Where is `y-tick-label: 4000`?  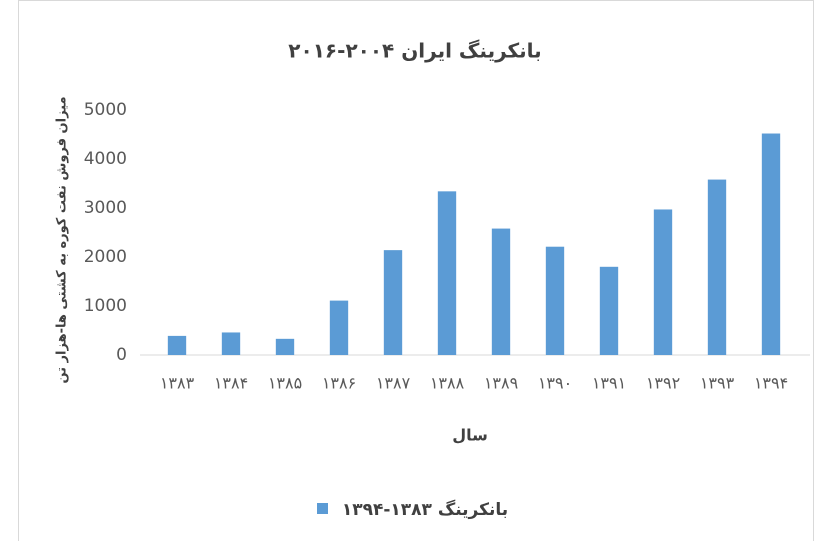 y-tick-label: 4000 is located at coordinates (105, 159).